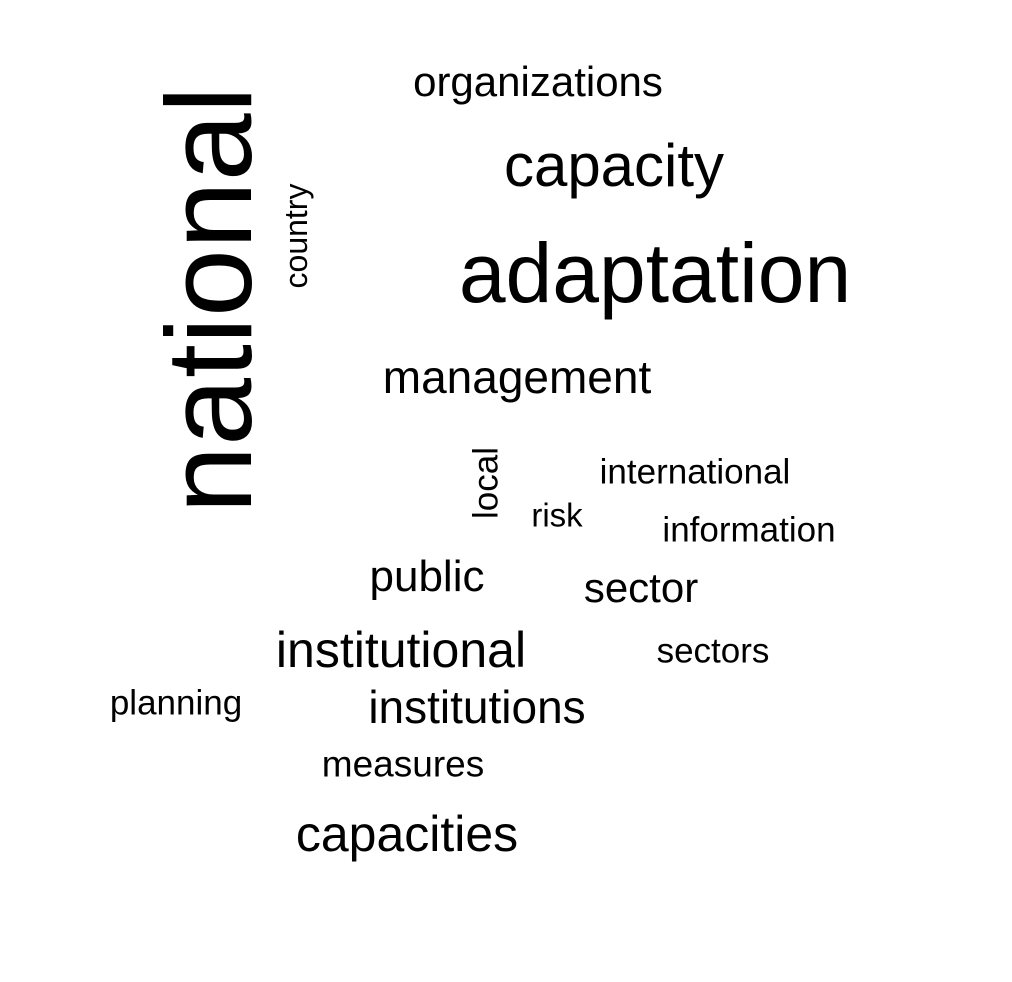 The height and width of the screenshot is (982, 1012). Describe the element at coordinates (557, 515) in the screenshot. I see `word-risk: risk` at that location.